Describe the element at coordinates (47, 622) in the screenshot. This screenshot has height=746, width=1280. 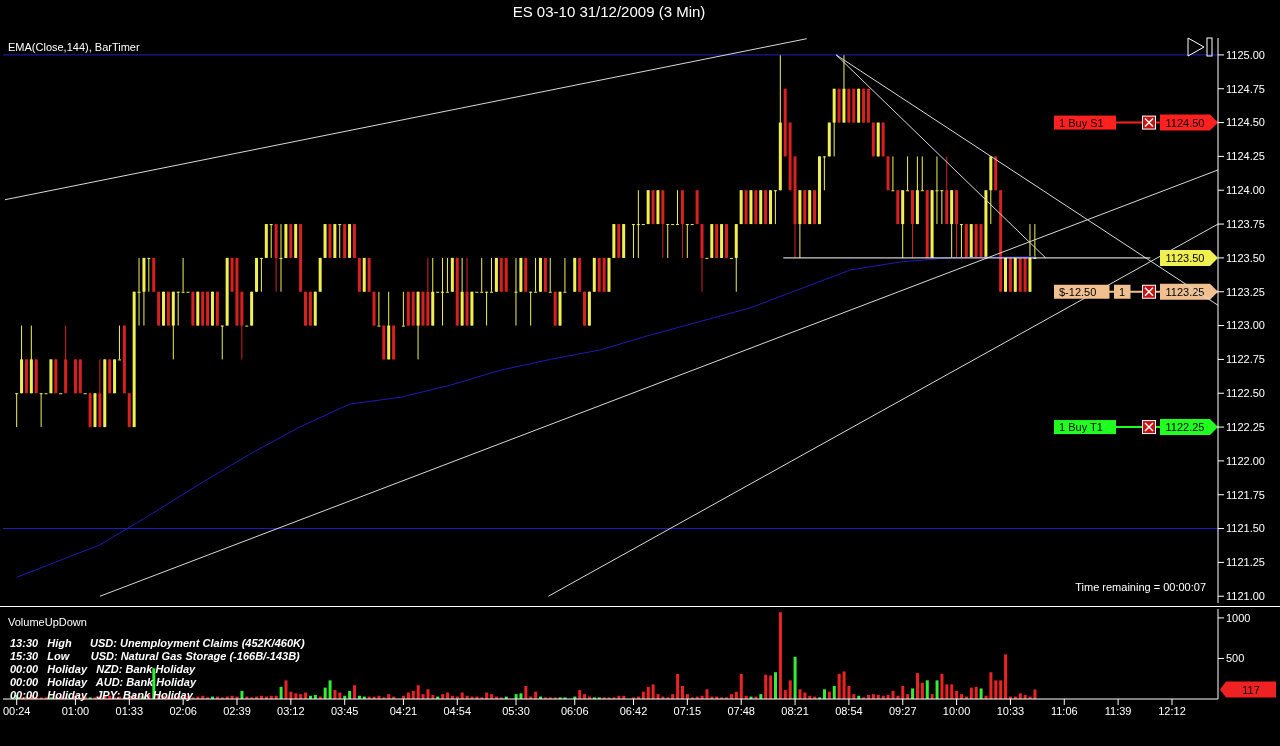
I see `text: VolumeUpDown` at that location.